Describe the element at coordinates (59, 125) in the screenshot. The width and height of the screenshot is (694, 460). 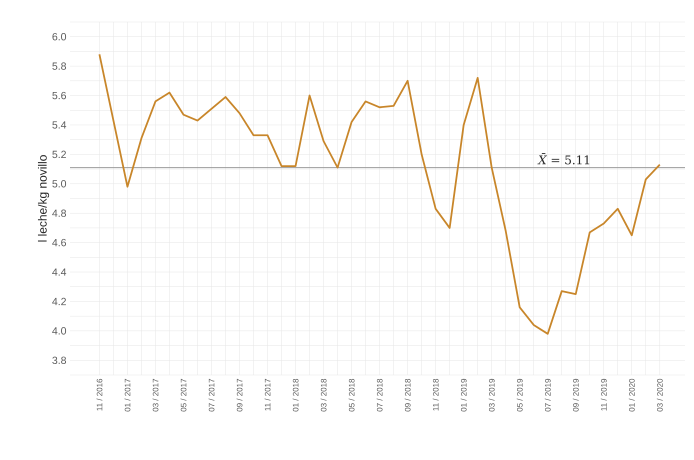
I see `y-tick-label: 5.4` at that location.